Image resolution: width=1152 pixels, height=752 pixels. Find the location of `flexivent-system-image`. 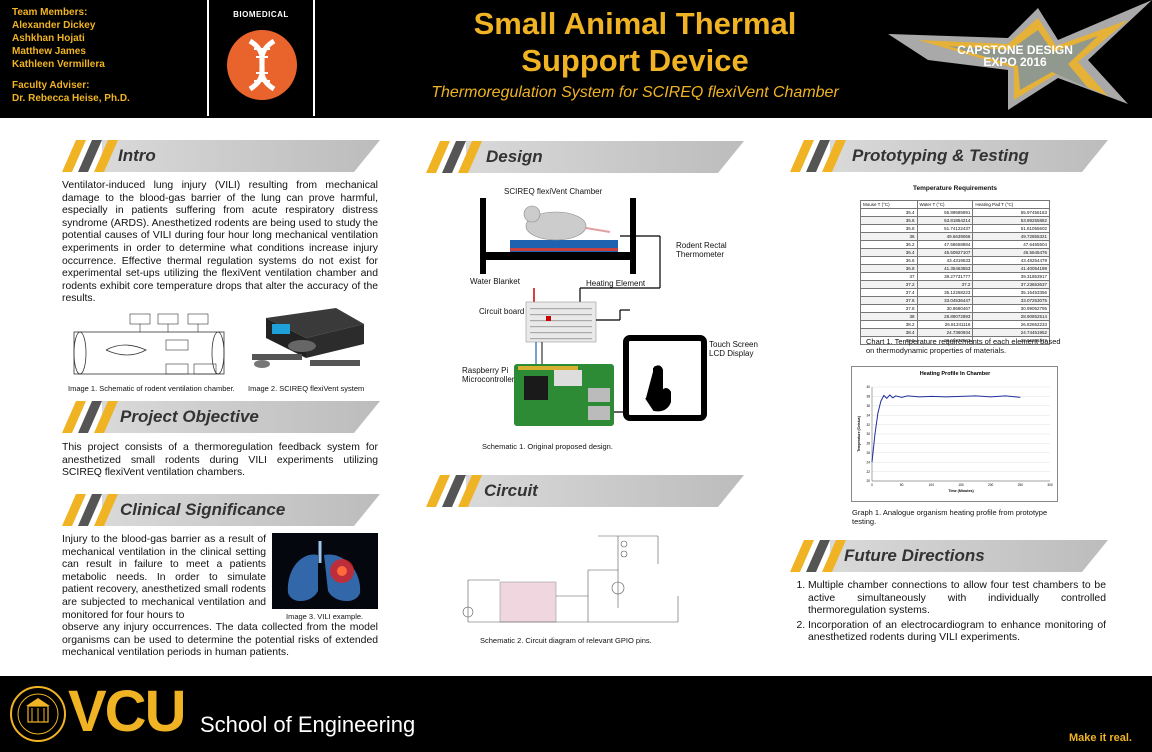

flexivent-system-image is located at coordinates (308, 338).